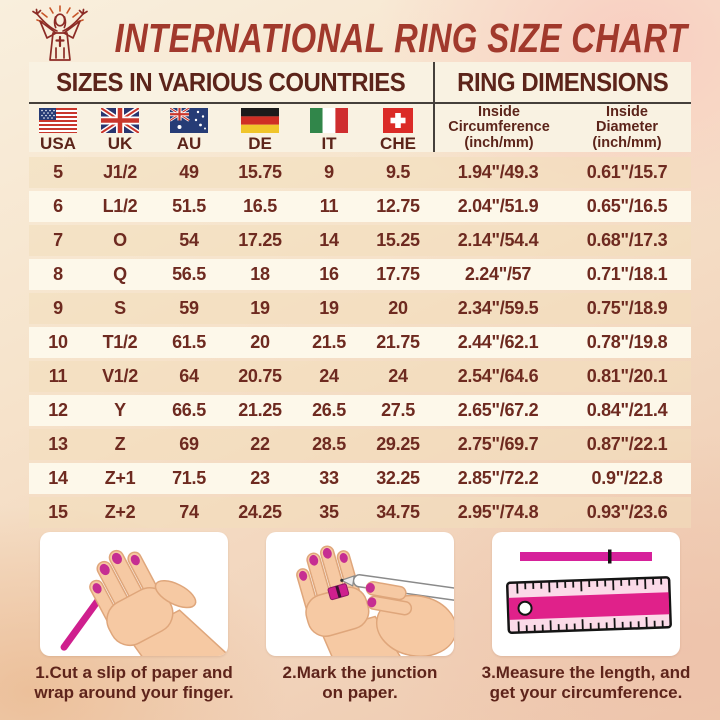 This screenshot has height=720, width=720. I want to click on table-cell: 2.44"/62.1, so click(498, 342).